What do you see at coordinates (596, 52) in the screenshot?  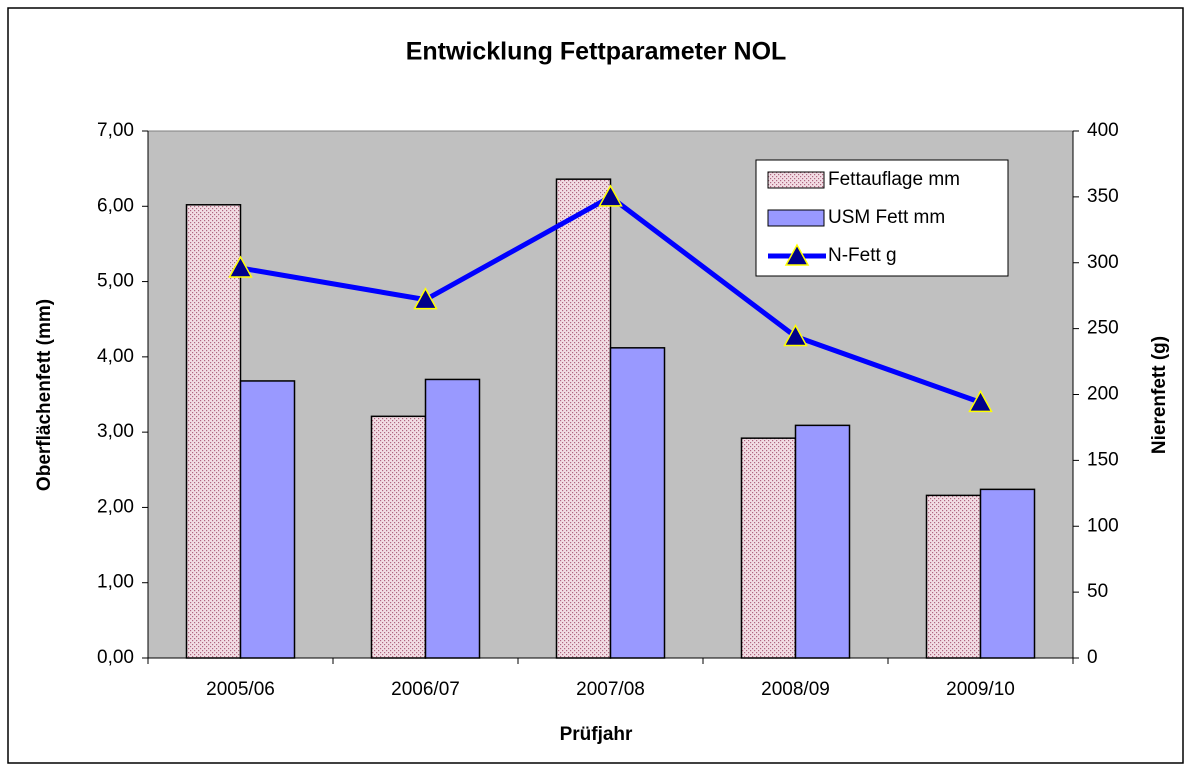 I see `chart-title: Entwicklung Fettparameter NOL` at bounding box center [596, 52].